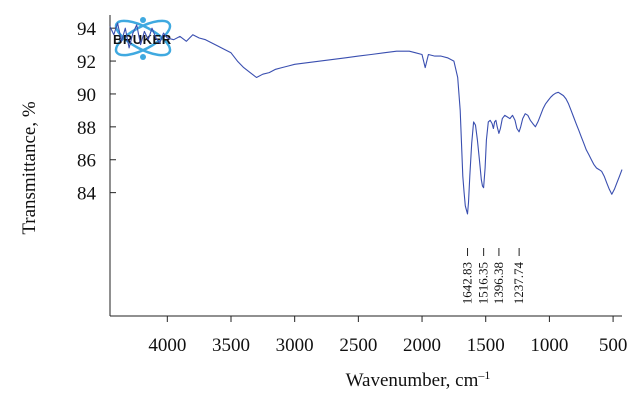  Describe the element at coordinates (86, 161) in the screenshot. I see `y-tick-label: 86` at that location.